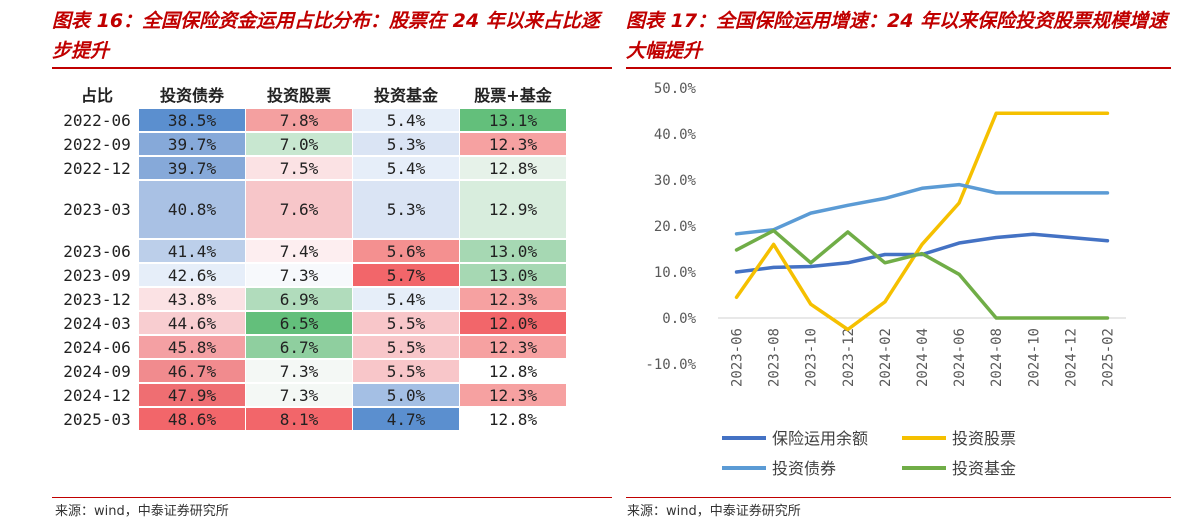 This screenshot has width=1197, height=521. Describe the element at coordinates (804, 468) in the screenshot. I see `legend-label: 投资债券` at that location.